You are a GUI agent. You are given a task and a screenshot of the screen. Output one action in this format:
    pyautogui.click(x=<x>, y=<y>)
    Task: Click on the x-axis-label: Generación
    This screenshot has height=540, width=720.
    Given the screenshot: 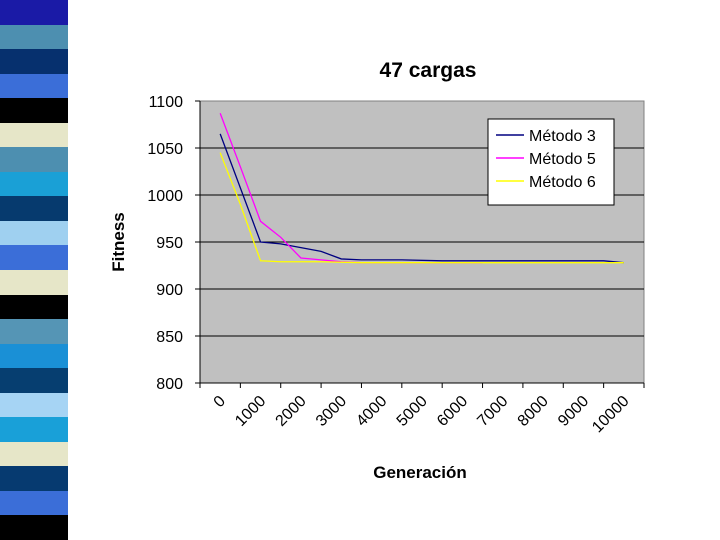 What is the action you would take?
    pyautogui.click(x=420, y=472)
    